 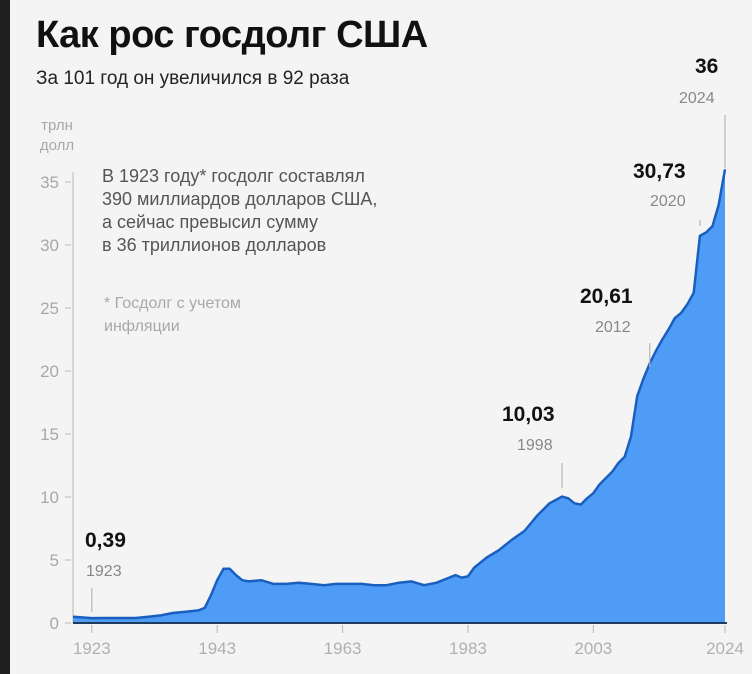 I want to click on callout-year-1923: 1923, so click(x=104, y=571).